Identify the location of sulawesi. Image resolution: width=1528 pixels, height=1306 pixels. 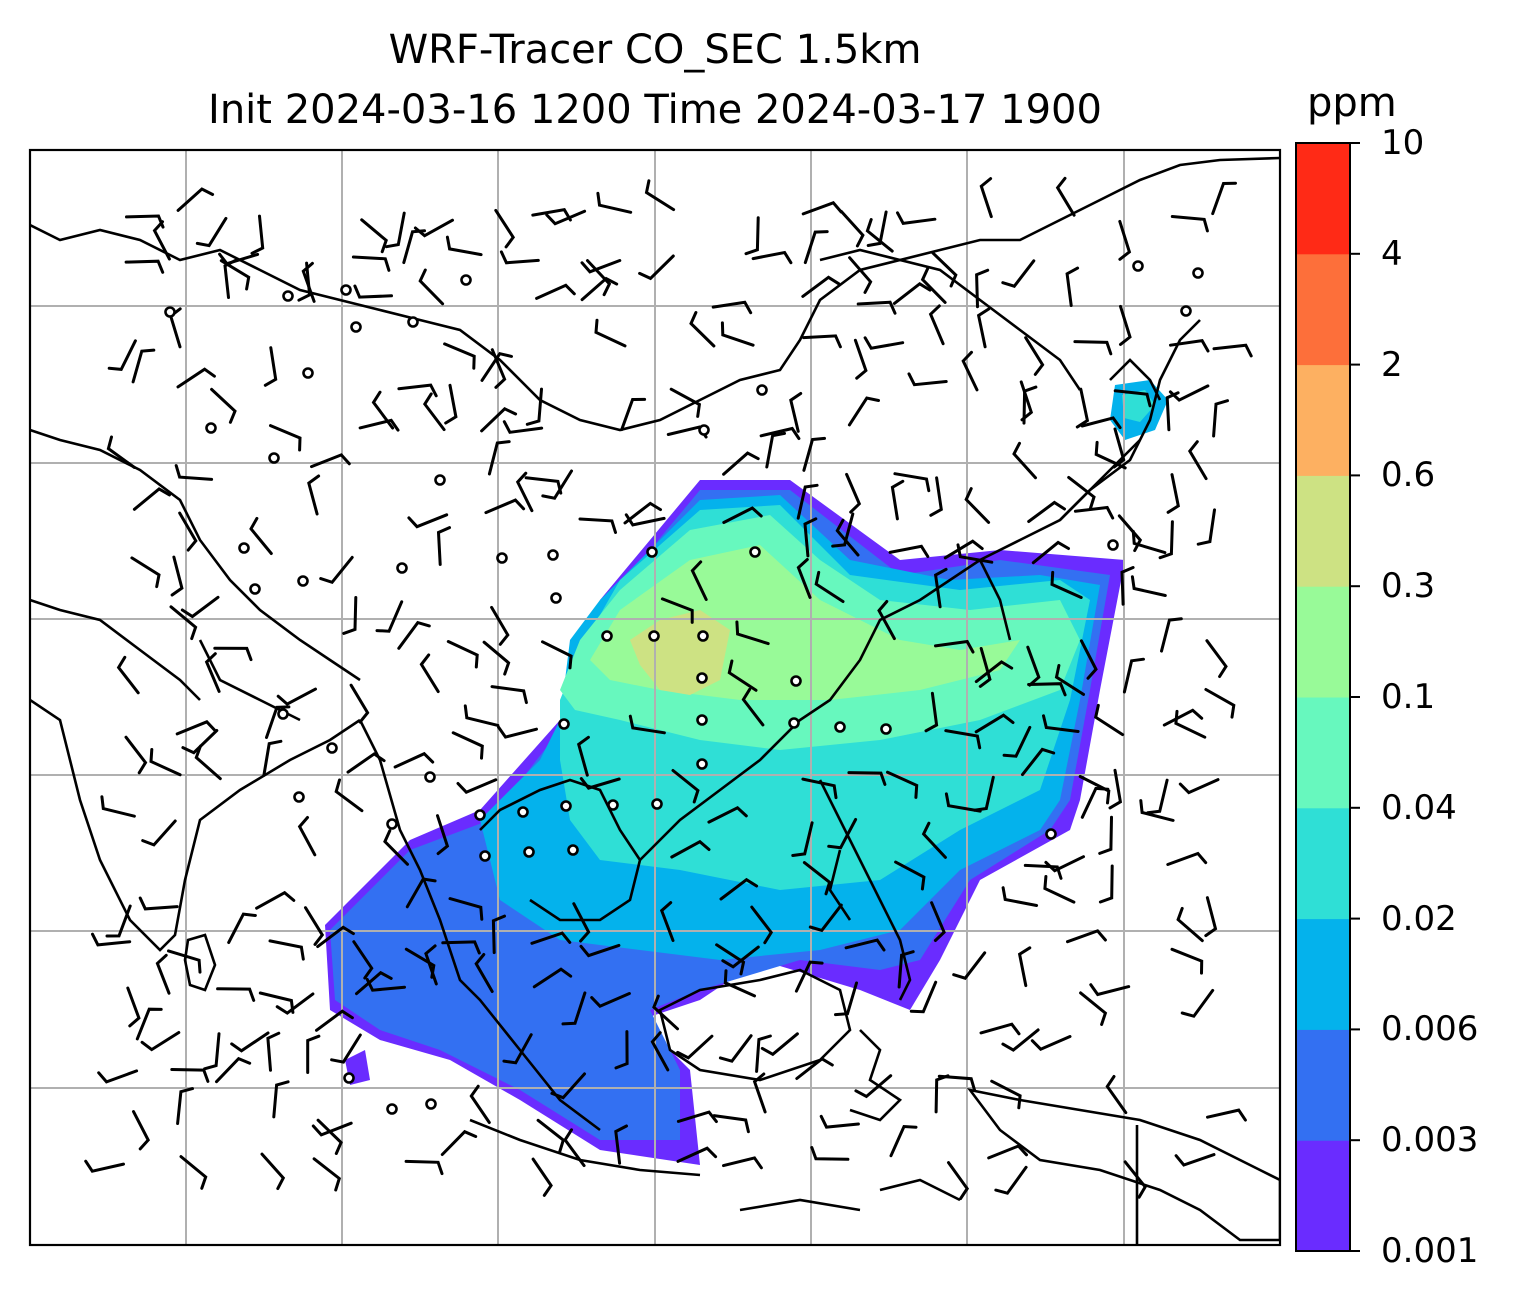
(876, 1075).